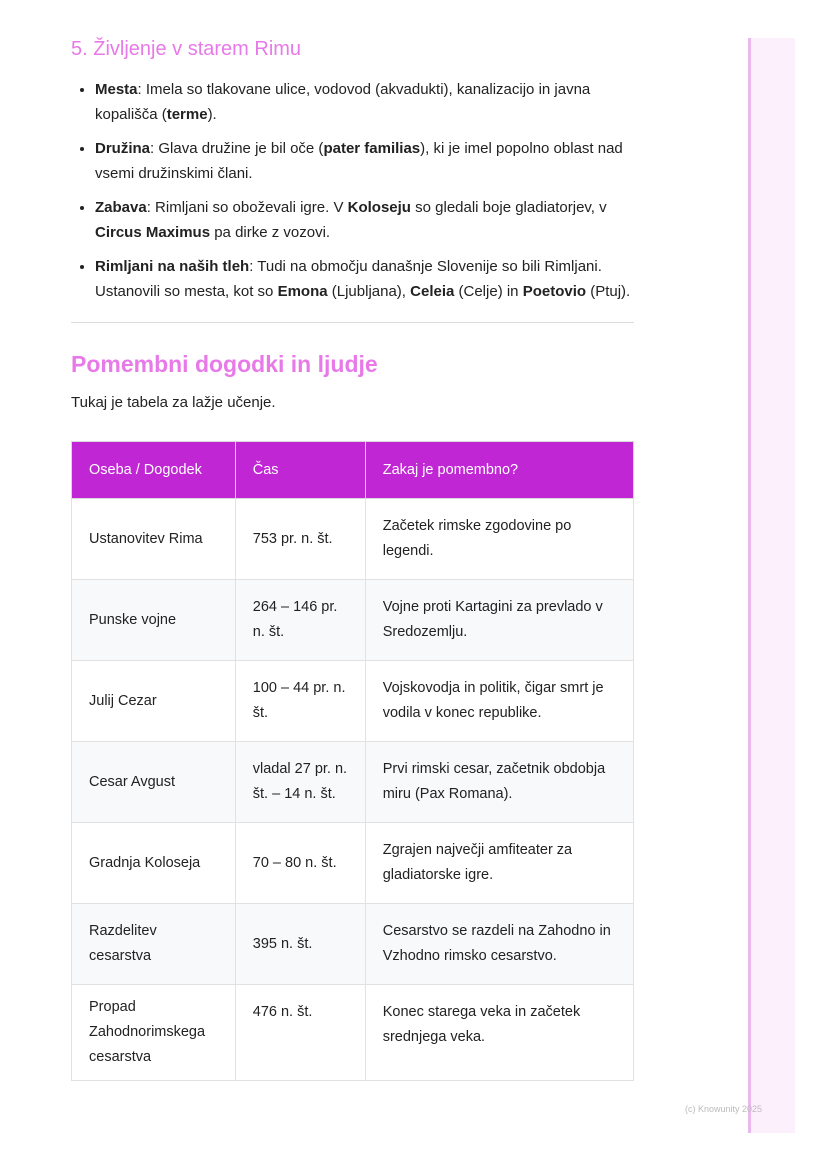  What do you see at coordinates (300, 1032) in the screenshot?
I see `table-cell: 476 n. št.` at bounding box center [300, 1032].